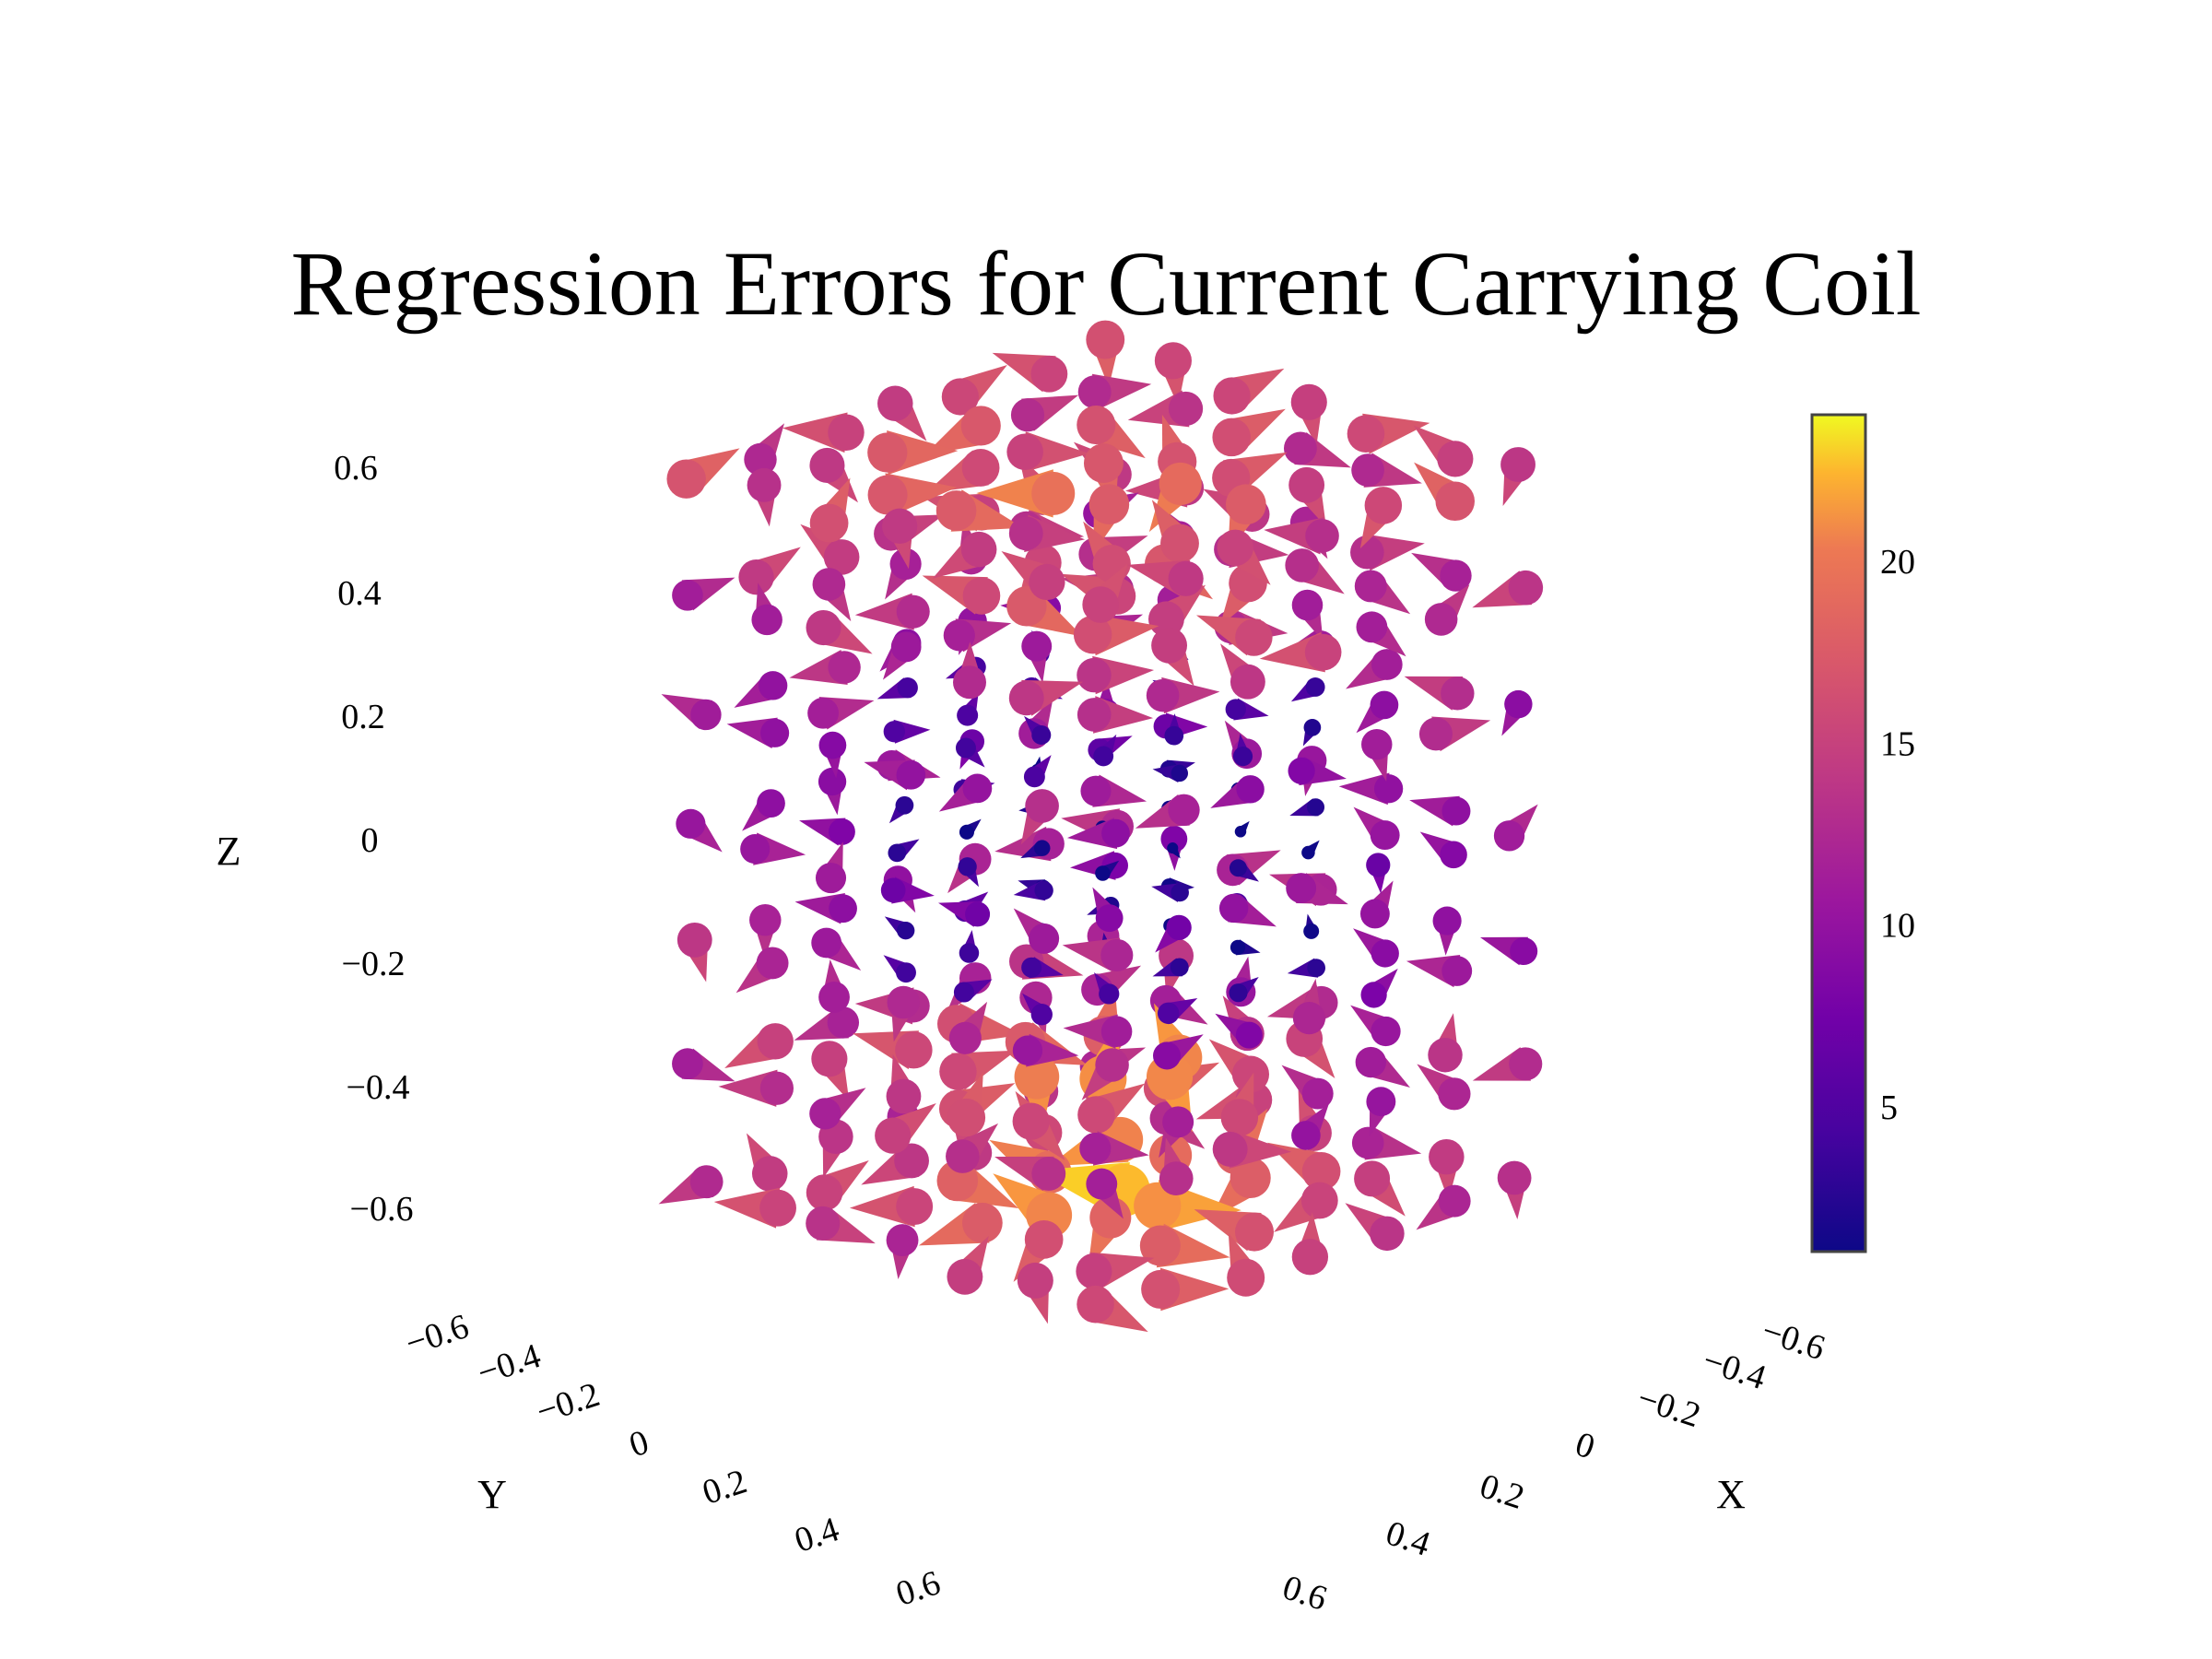 Image resolution: width=2212 pixels, height=1659 pixels. I want to click on y-tick-label: 0.4, so click(816, 1535).